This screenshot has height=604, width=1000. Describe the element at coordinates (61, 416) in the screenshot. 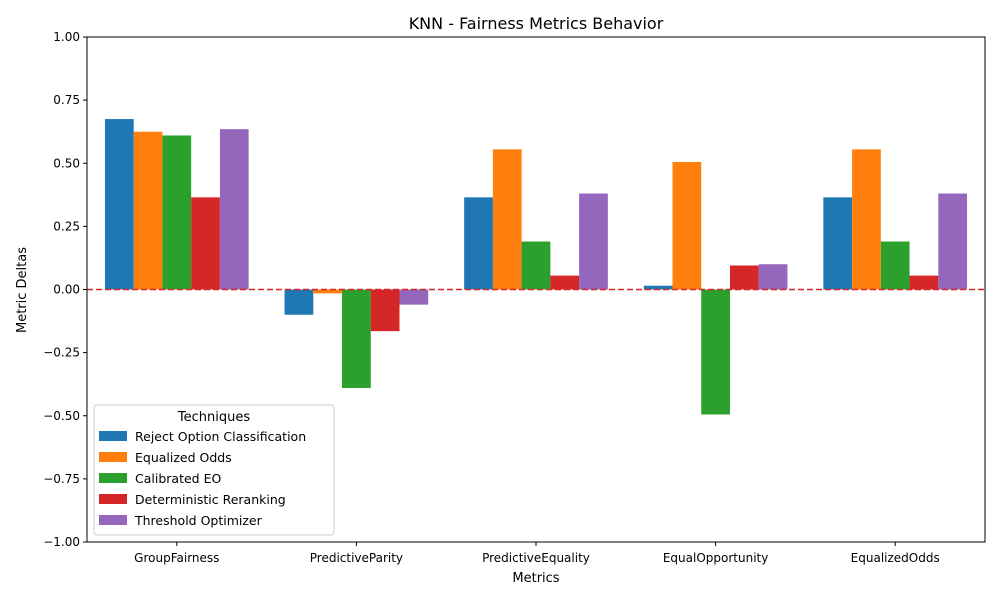

I see `y-tick-label: −0.50` at that location.